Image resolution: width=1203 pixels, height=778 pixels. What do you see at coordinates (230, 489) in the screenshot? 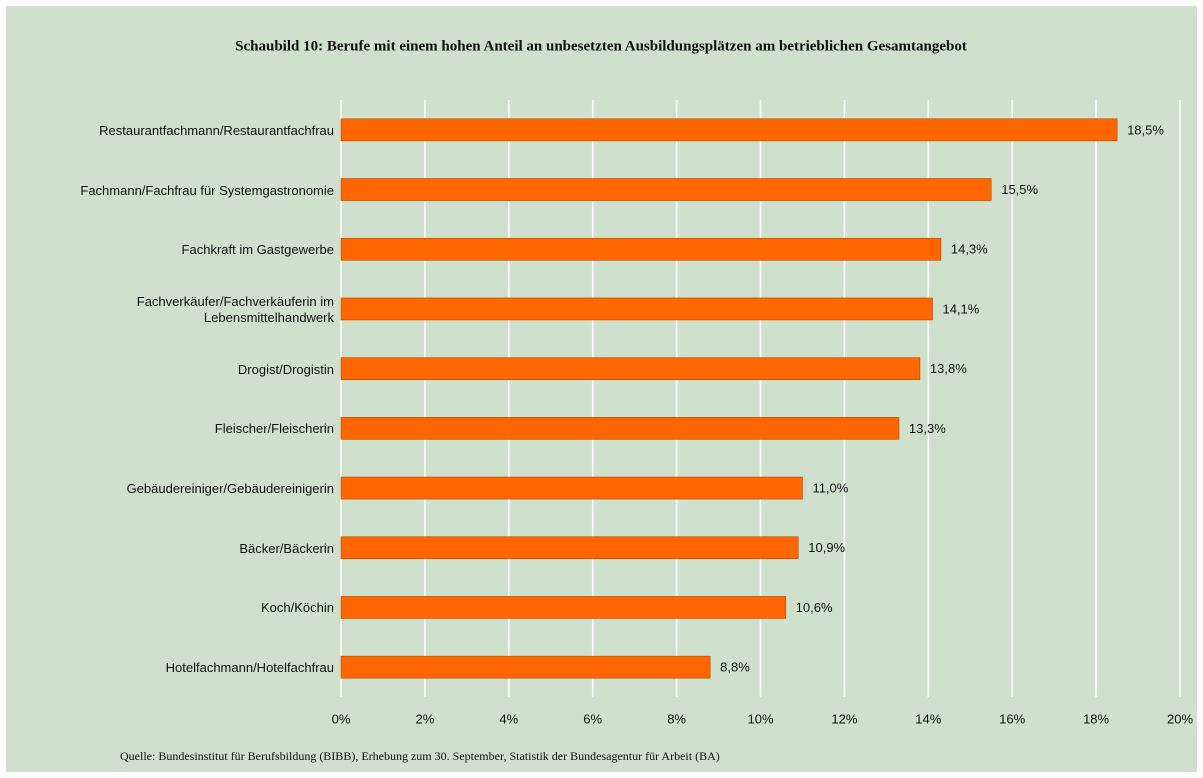
I see `y-tick-label: Gebäudereiniger/Gebäudereinigerin` at bounding box center [230, 489].